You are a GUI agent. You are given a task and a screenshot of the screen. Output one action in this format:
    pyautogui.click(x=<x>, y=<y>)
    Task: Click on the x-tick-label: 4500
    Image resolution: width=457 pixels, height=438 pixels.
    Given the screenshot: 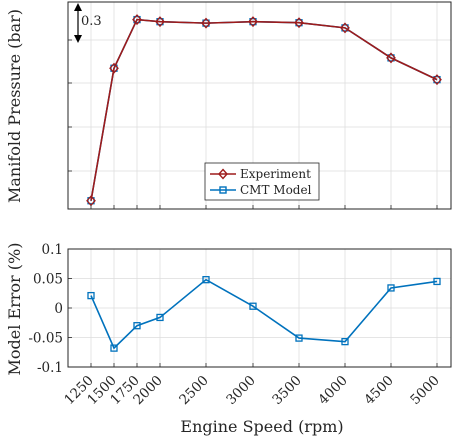 What is the action you would take?
    pyautogui.click(x=379, y=391)
    